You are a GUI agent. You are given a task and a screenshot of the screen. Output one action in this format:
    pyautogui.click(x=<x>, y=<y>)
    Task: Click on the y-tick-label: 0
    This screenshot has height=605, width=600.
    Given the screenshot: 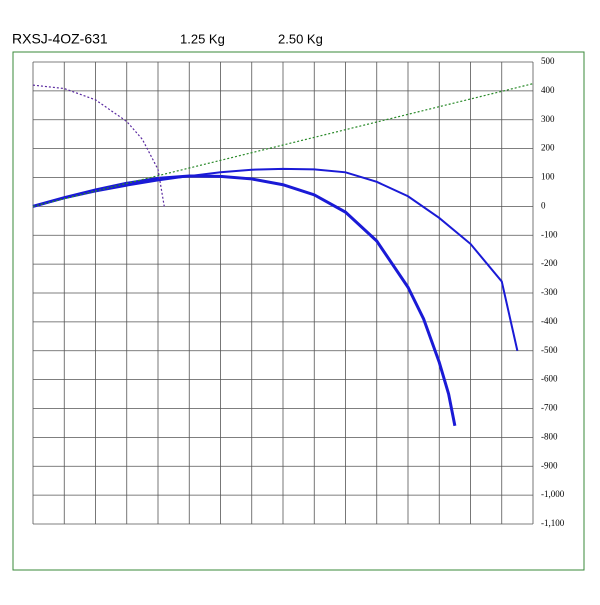 What is the action you would take?
    pyautogui.click(x=543, y=205)
    